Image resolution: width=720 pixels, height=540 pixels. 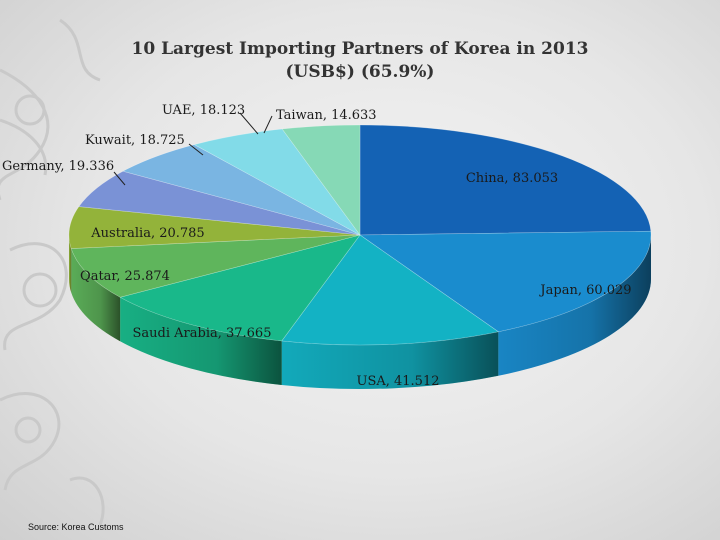 I want to click on slice-label-australia: Australia, 20.785, so click(x=147, y=233).